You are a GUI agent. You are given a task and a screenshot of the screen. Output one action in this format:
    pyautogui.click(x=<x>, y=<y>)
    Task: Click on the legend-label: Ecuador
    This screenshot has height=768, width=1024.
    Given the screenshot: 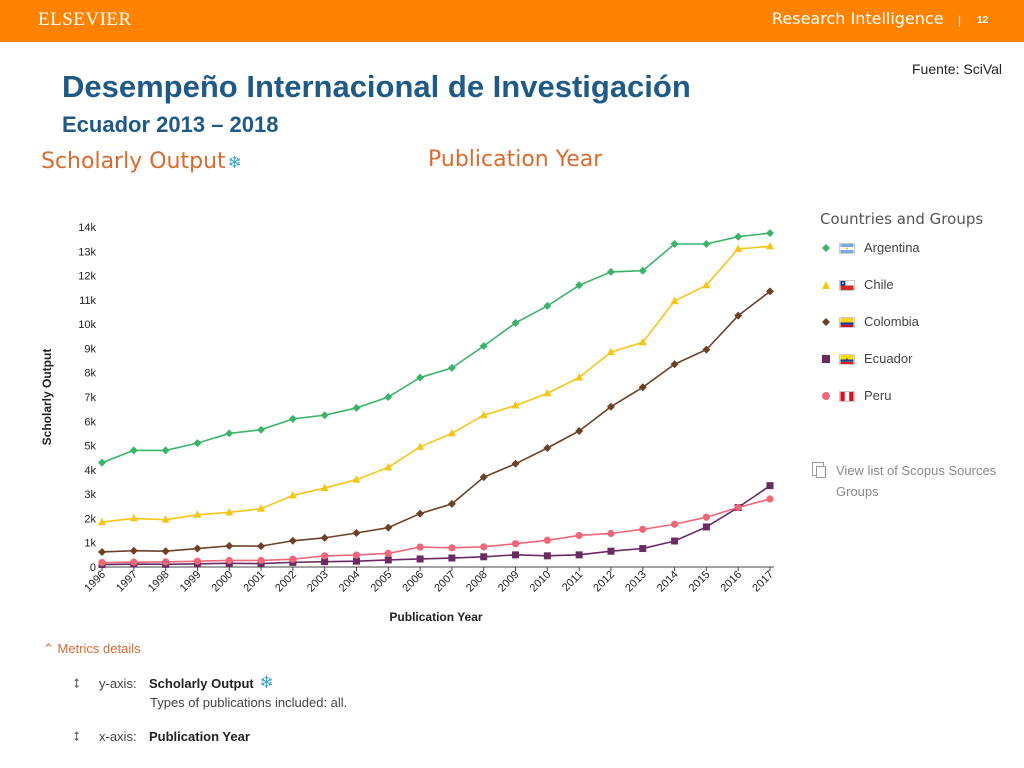 What is the action you would take?
    pyautogui.click(x=888, y=358)
    